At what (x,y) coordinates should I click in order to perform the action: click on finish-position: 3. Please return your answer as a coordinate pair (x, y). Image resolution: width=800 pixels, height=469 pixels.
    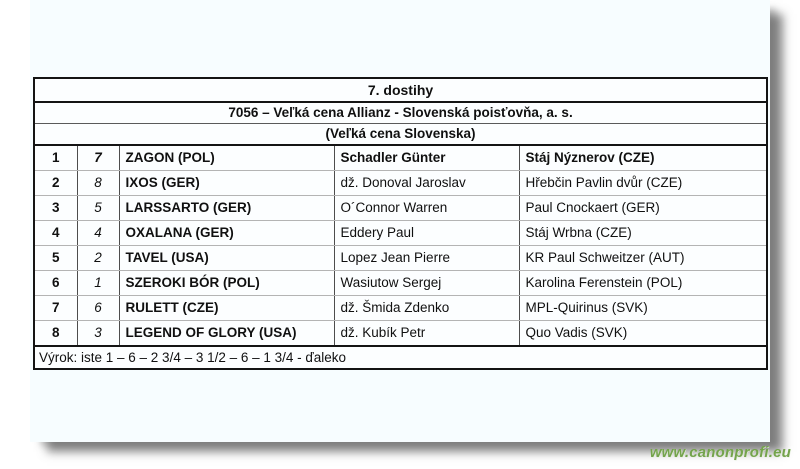
    Looking at the image, I should click on (55, 208).